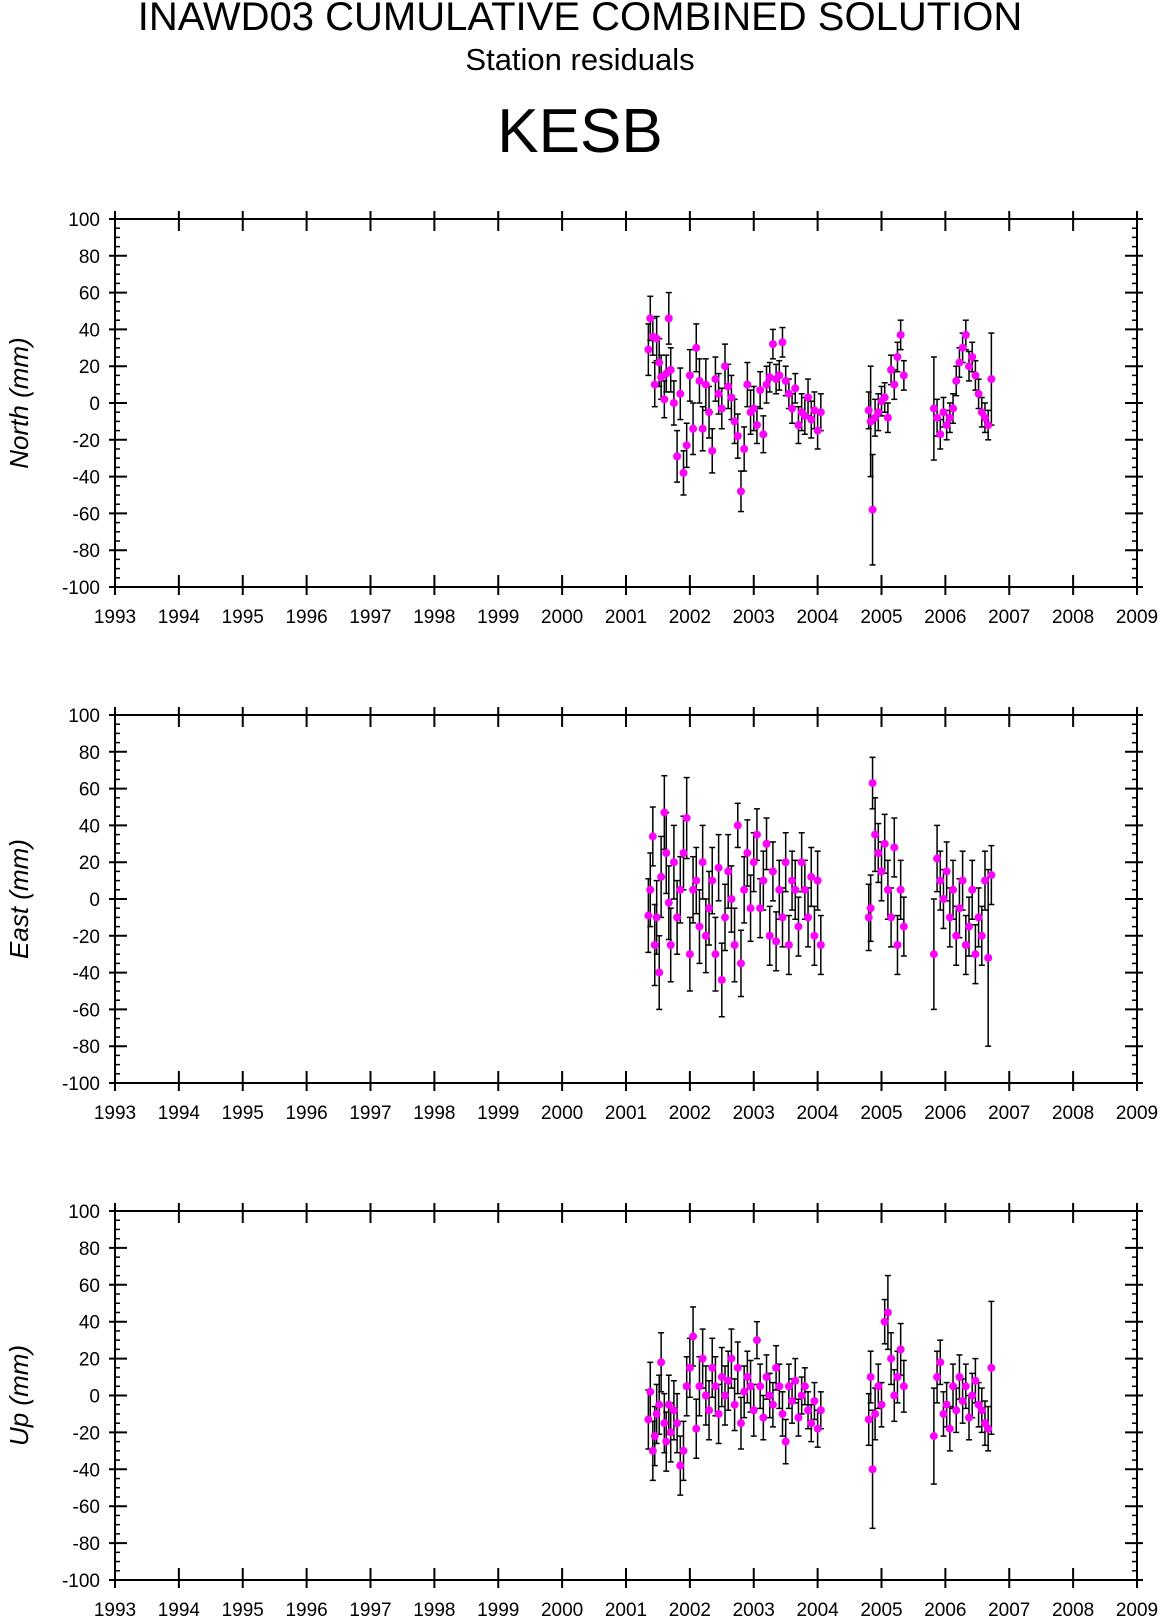 This screenshot has height=1621, width=1160. Describe the element at coordinates (115, 1610) in the screenshot. I see `x-tick-label: 1993` at that location.